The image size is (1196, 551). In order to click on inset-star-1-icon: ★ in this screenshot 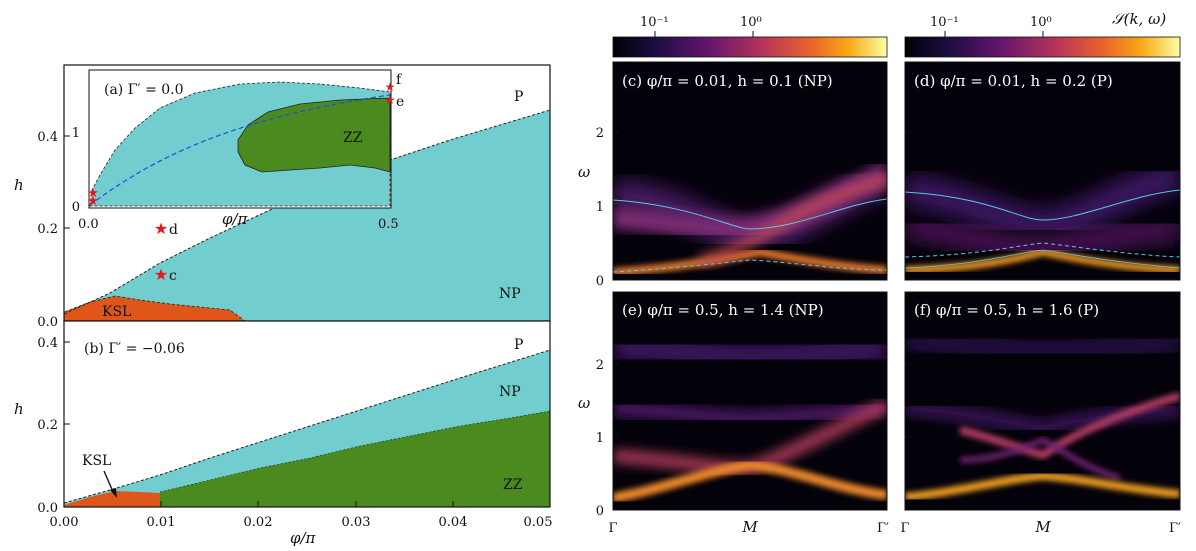, I will do `click(93, 193)`.